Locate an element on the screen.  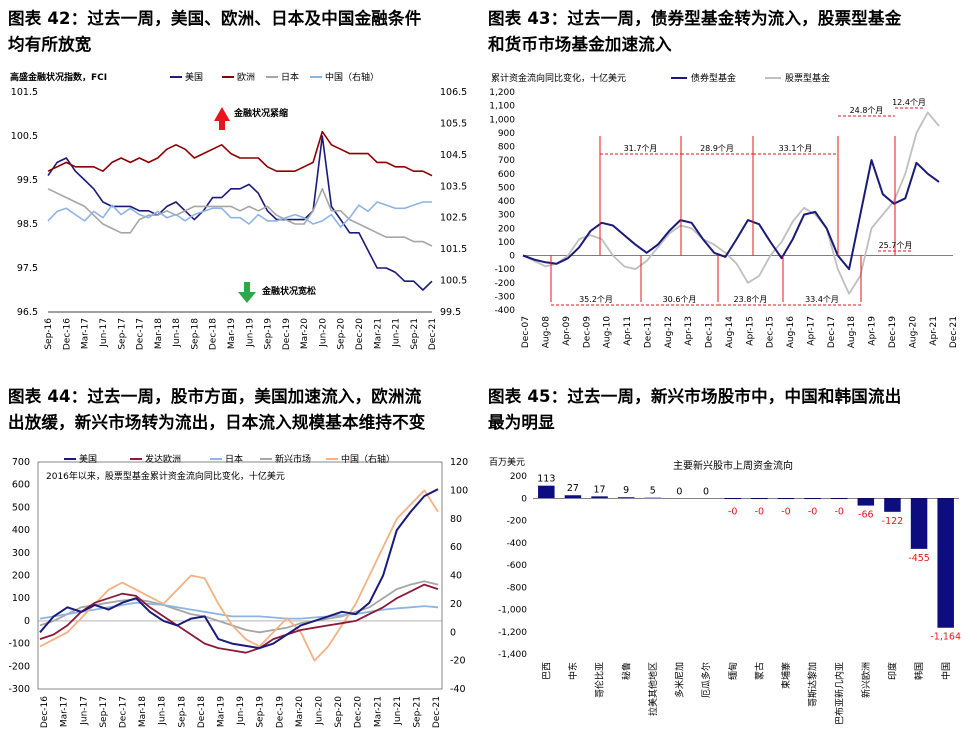
fig44-ytick-left-7: 0 is located at coordinates (27, 621).